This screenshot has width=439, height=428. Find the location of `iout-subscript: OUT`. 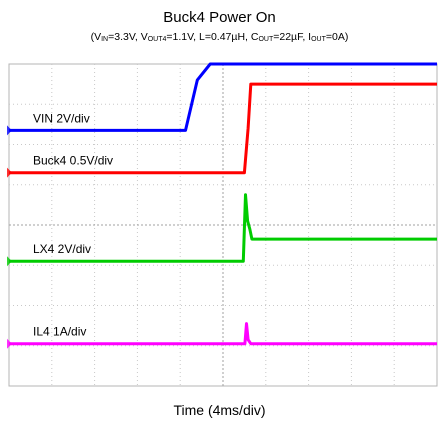

iout-subscript: OUT is located at coordinates (318, 39).